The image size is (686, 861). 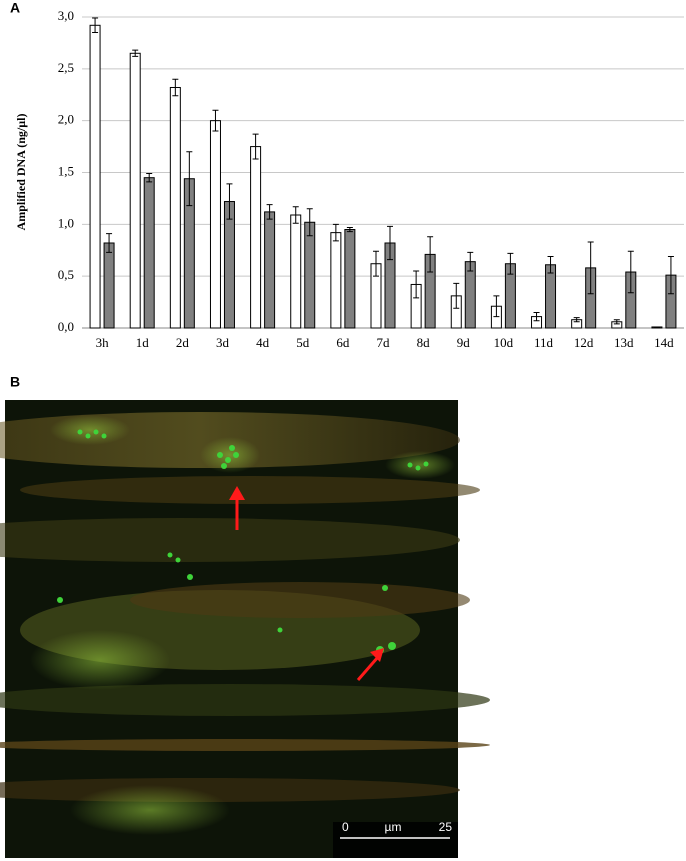 I want to click on scale-unit: µm, so click(x=393, y=827).